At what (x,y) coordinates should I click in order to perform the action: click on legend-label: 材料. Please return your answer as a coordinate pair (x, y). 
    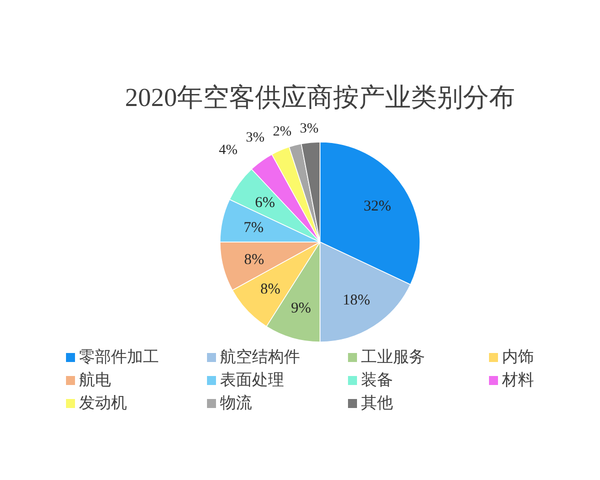
    Looking at the image, I should click on (517, 380).